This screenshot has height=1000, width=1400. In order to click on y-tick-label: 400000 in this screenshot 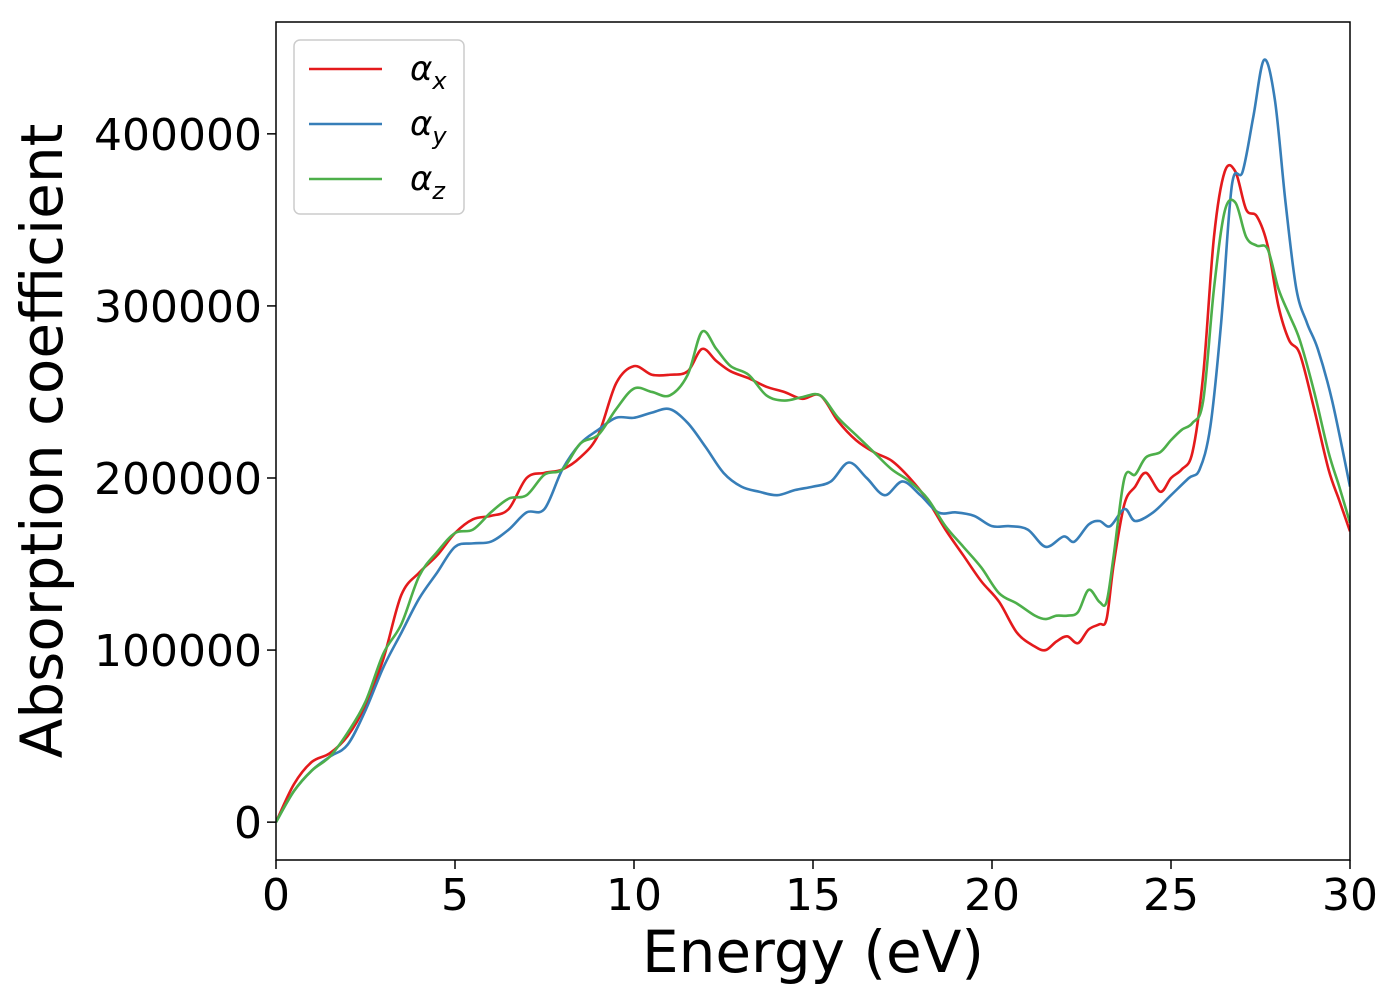, I will do `click(178, 135)`.